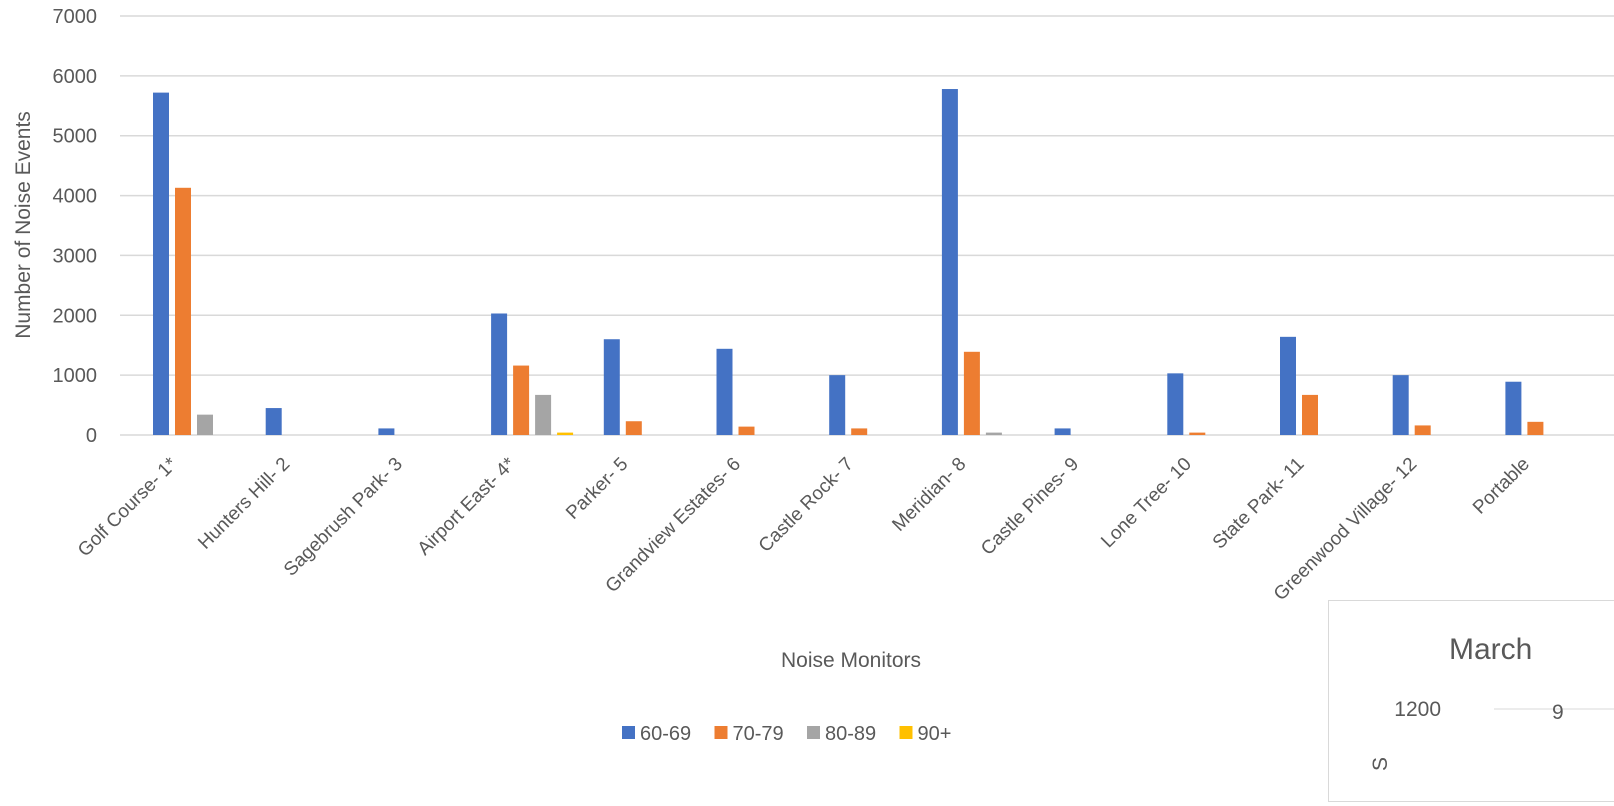  Describe the element at coordinates (75, 226) in the screenshot. I see `y-tick-labels: 0 1000 2000 3000 4000 5000 6000 7000` at that location.